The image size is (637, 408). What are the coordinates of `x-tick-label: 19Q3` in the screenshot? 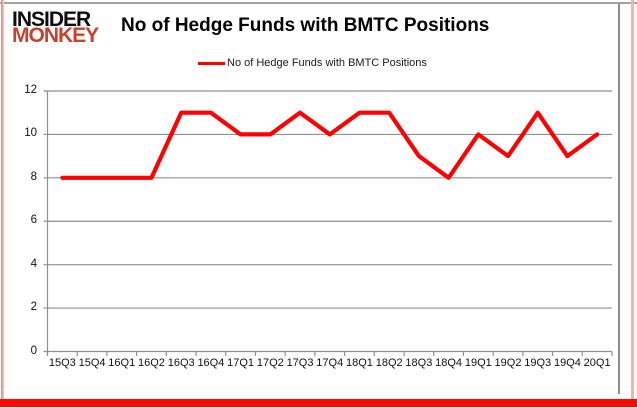 It's located at (538, 363).